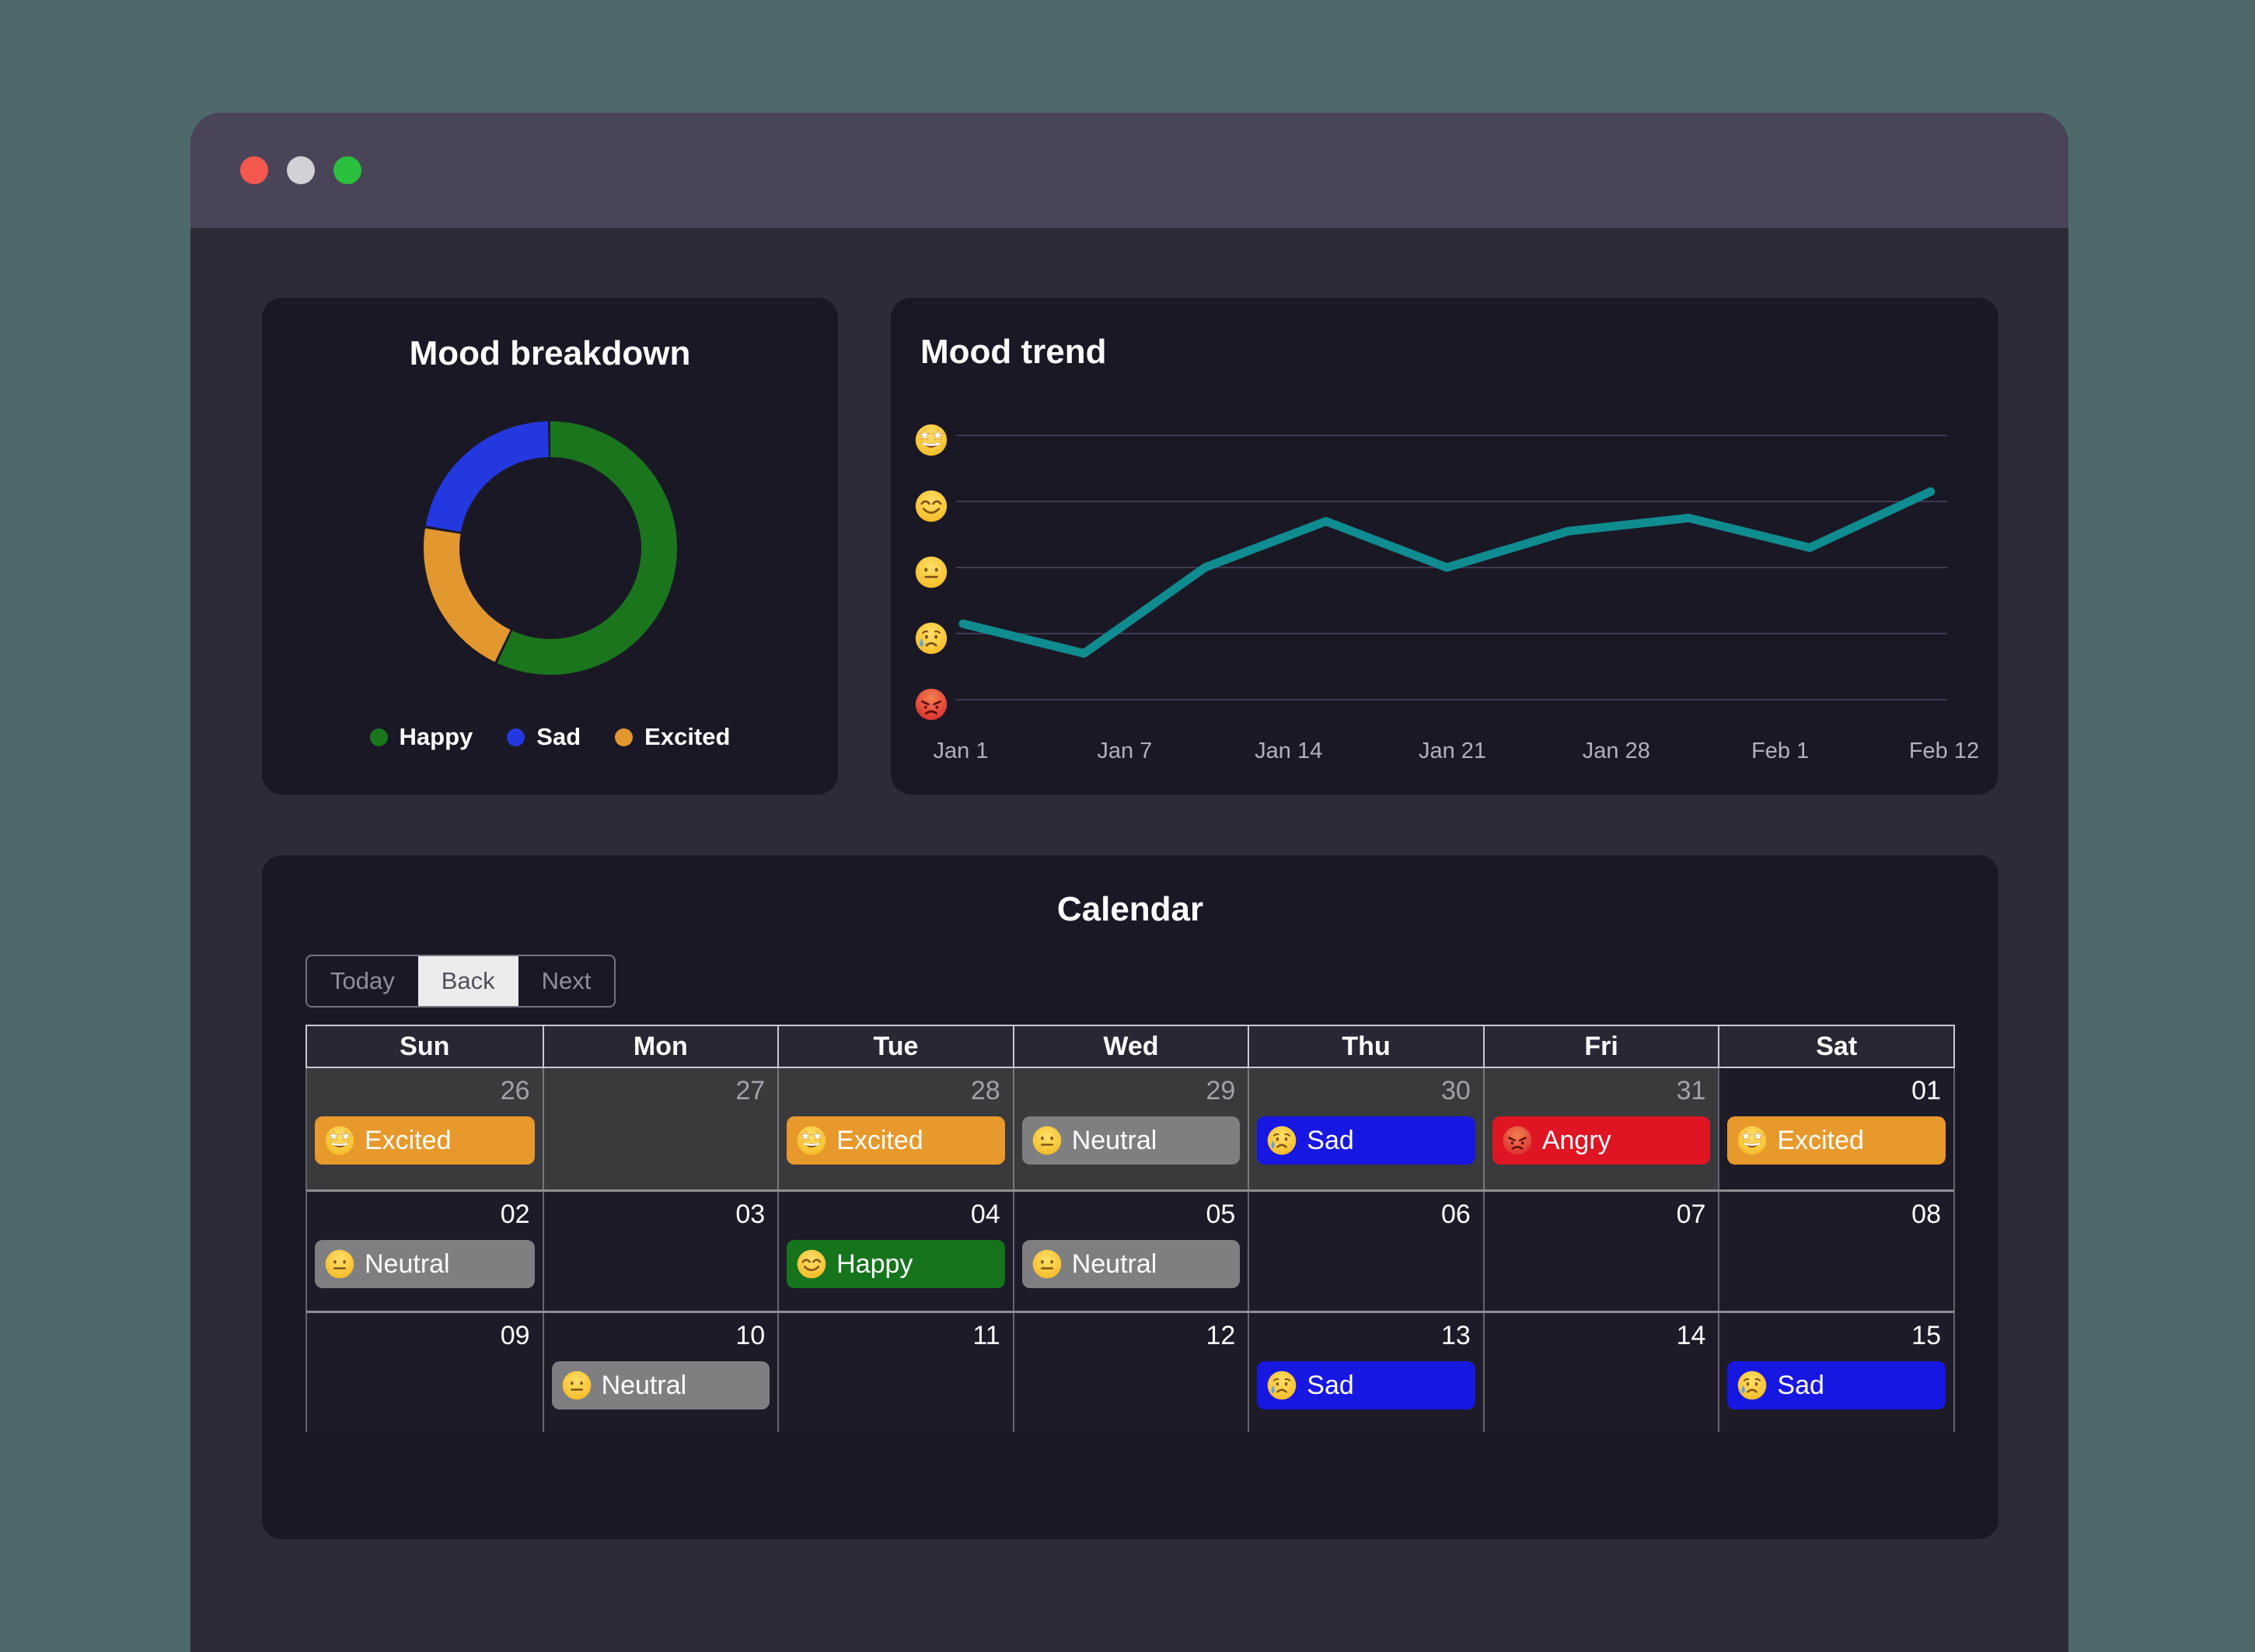 The height and width of the screenshot is (1652, 2255). I want to click on calendar-day-cell: 29 Neutral, so click(1130, 1129).